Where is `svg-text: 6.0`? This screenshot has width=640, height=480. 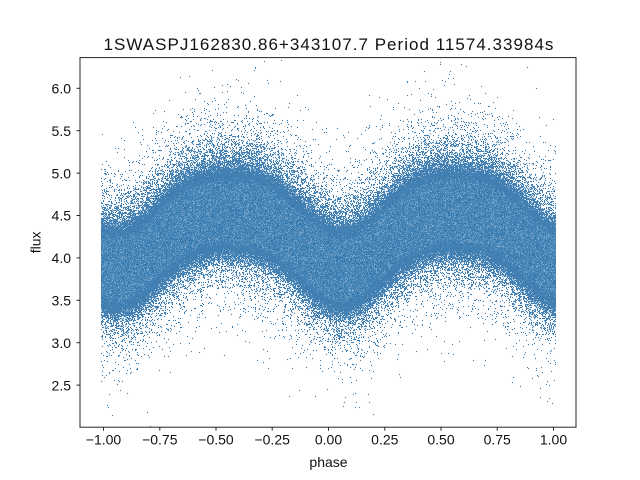 svg-text: 6.0 is located at coordinates (62, 89).